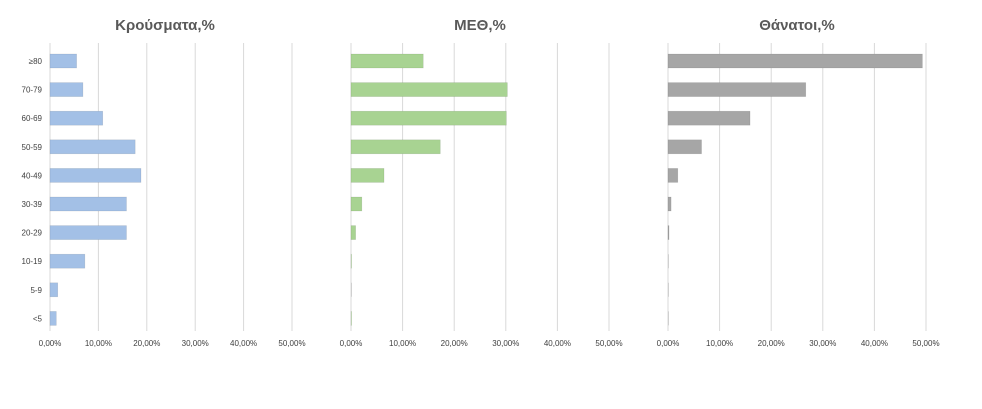 This screenshot has height=409, width=982. I want to click on category-label: <5, so click(38, 318).